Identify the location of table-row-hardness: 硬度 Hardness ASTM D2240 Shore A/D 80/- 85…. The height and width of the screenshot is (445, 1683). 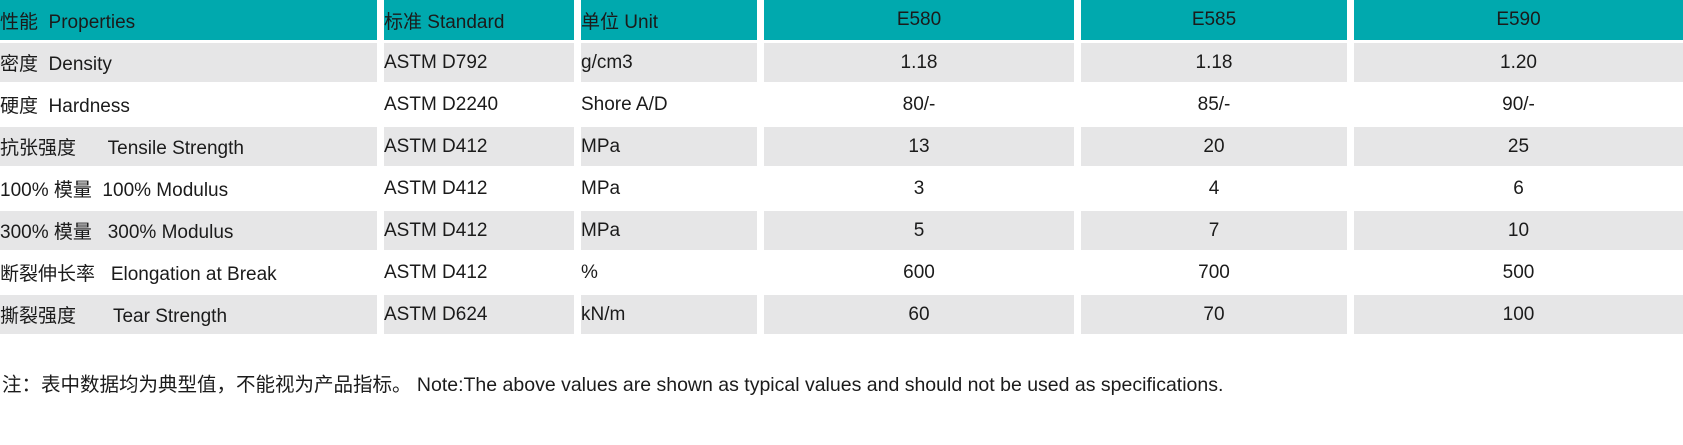
(841, 106).